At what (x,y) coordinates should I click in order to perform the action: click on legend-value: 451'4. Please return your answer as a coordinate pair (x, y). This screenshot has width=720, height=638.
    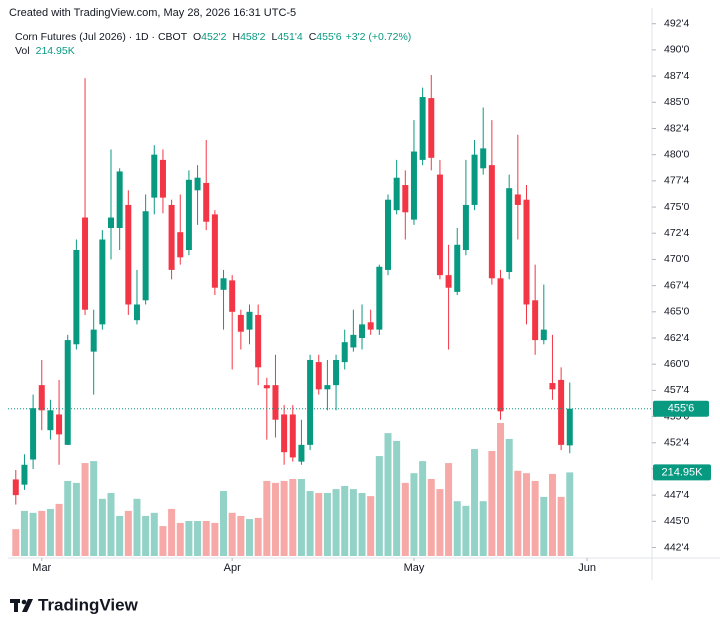
    Looking at the image, I should click on (290, 37).